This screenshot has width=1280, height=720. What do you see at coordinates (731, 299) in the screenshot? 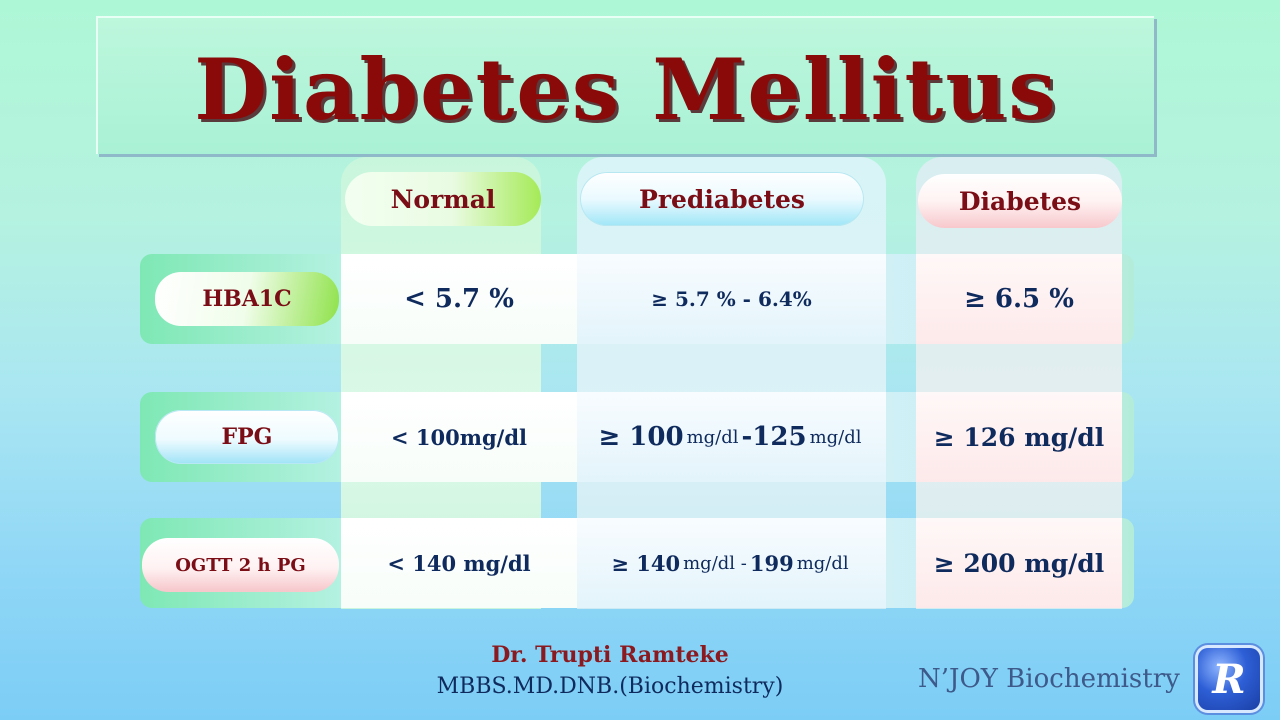
I see `cell-hba1c-prediabetes: ≥ 5.7 % - 6.4%` at bounding box center [731, 299].